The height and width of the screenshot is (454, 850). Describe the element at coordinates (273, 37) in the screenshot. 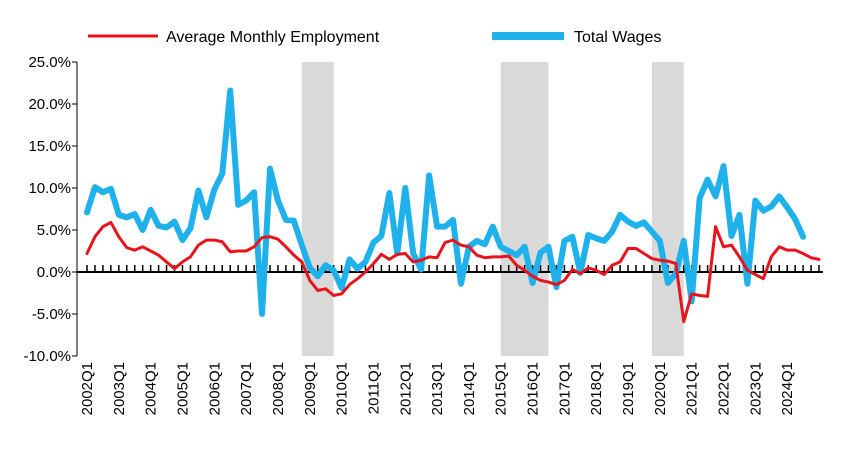

I see `legend-label-employment: Average Monthly Employment` at that location.